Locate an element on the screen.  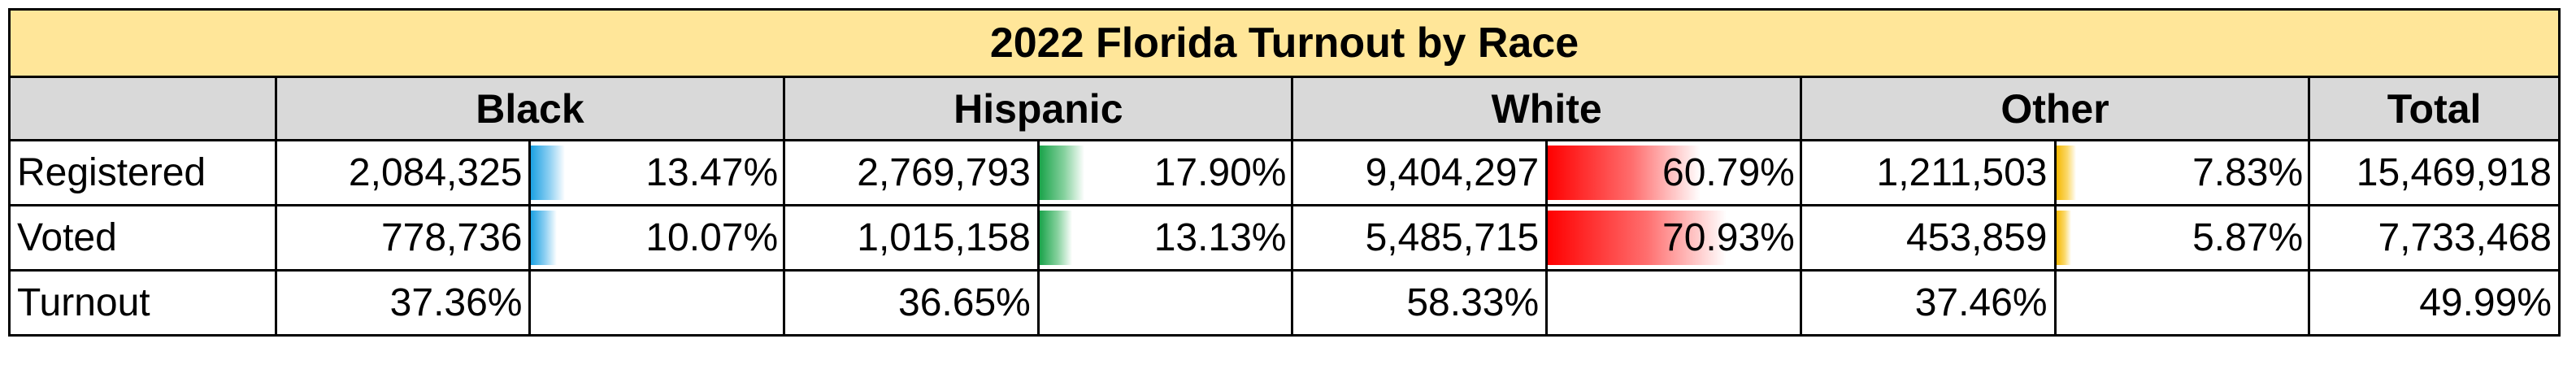
voted-total: 7,733,468 is located at coordinates (2434, 238).